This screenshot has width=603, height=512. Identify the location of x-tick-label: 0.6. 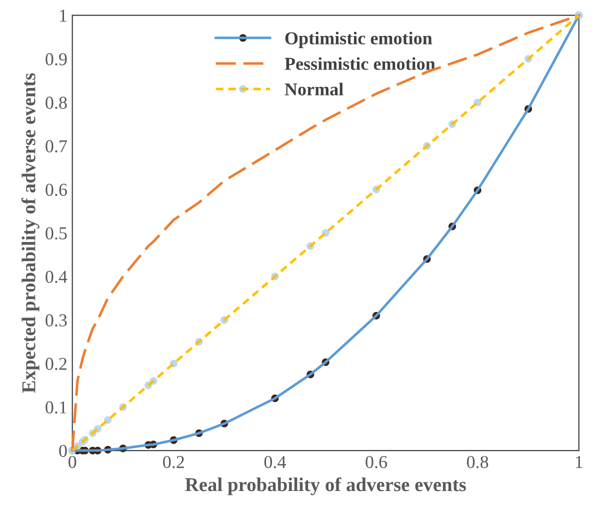
(377, 462).